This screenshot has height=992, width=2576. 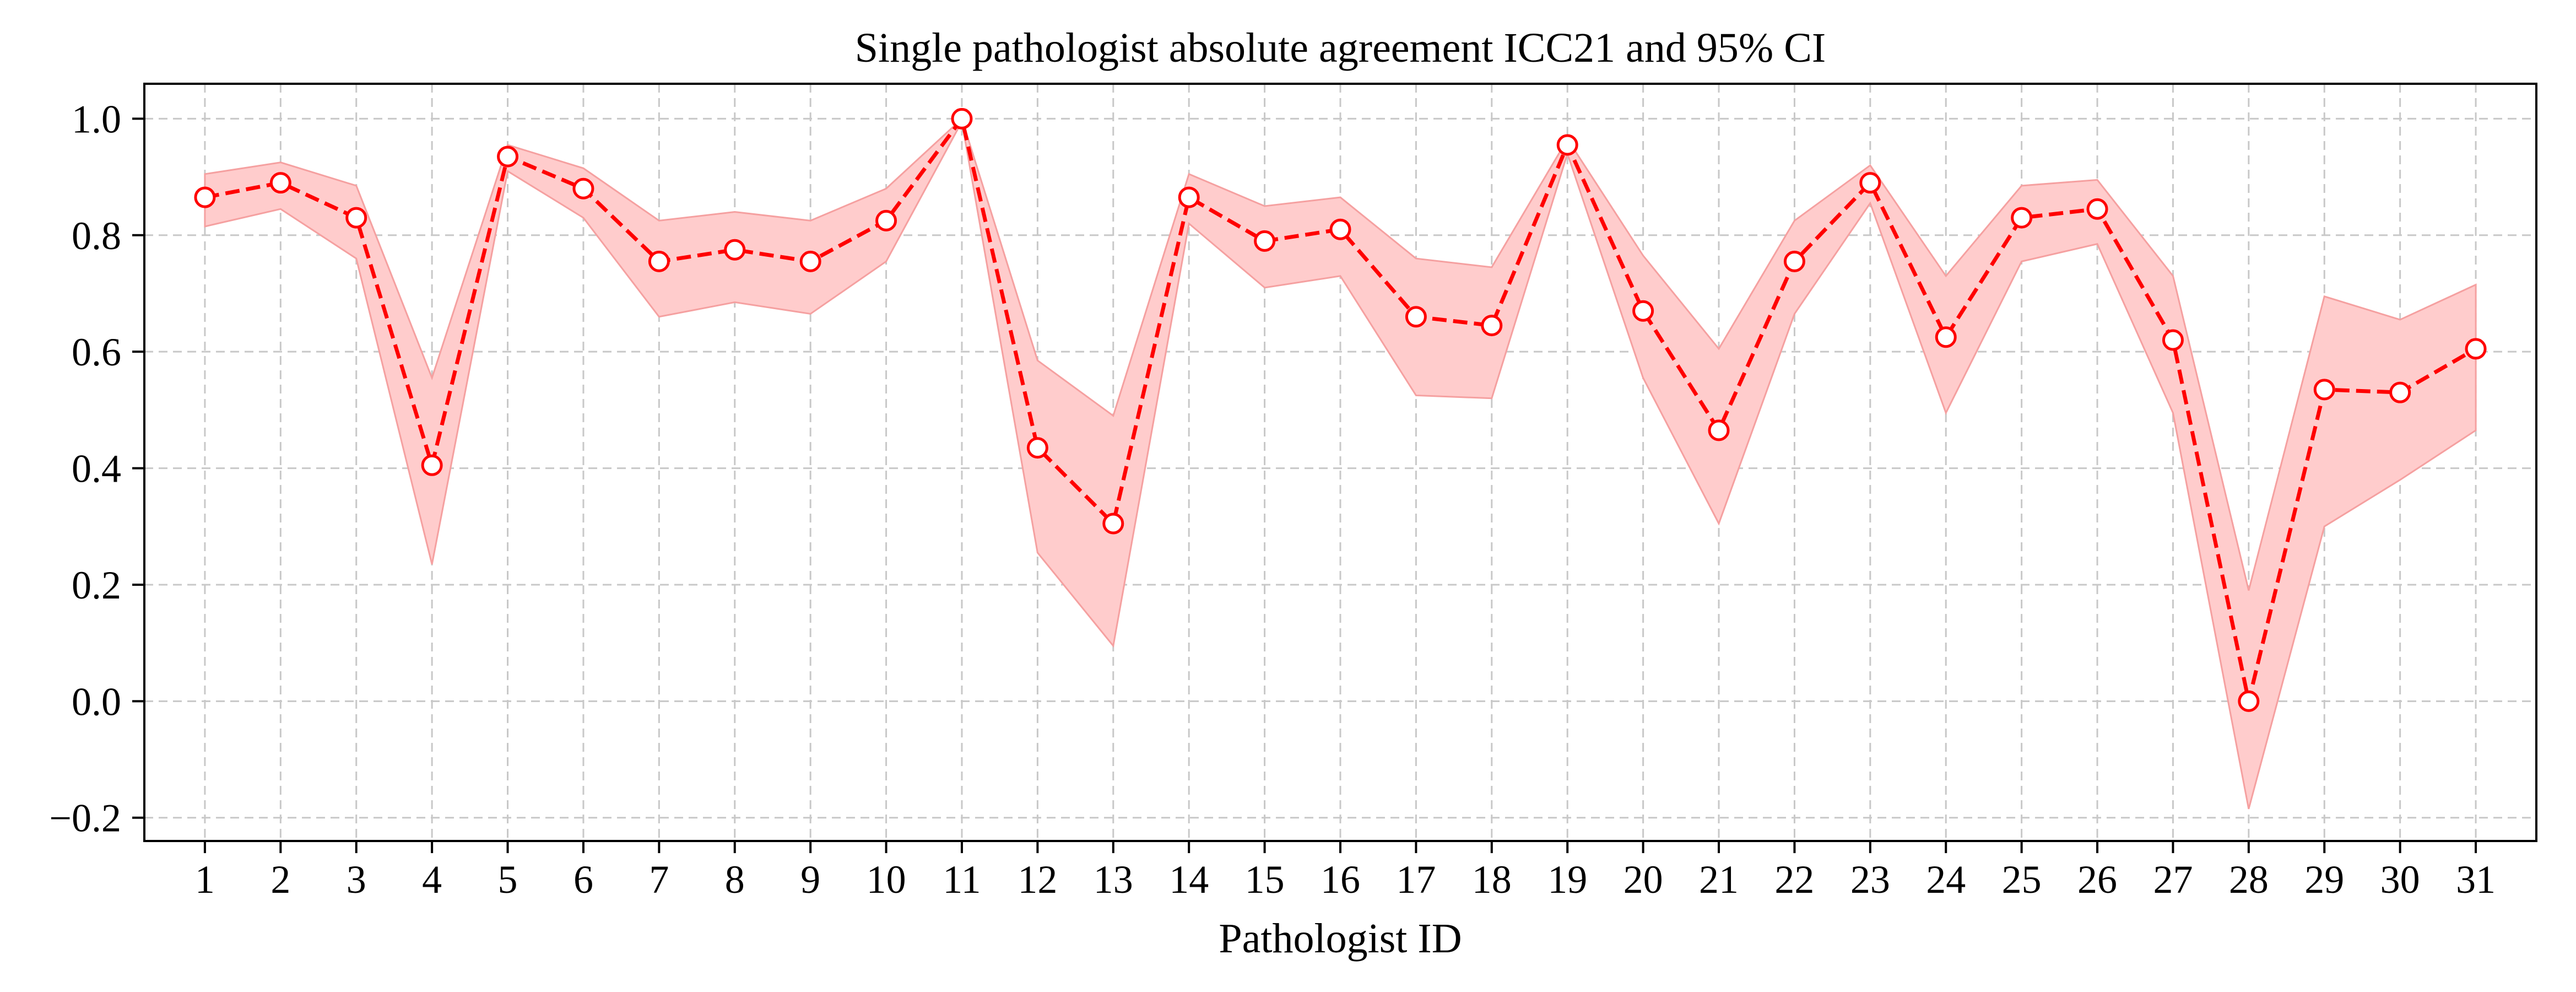 I want to click on y-tick-label: 0.2, so click(x=96, y=585).